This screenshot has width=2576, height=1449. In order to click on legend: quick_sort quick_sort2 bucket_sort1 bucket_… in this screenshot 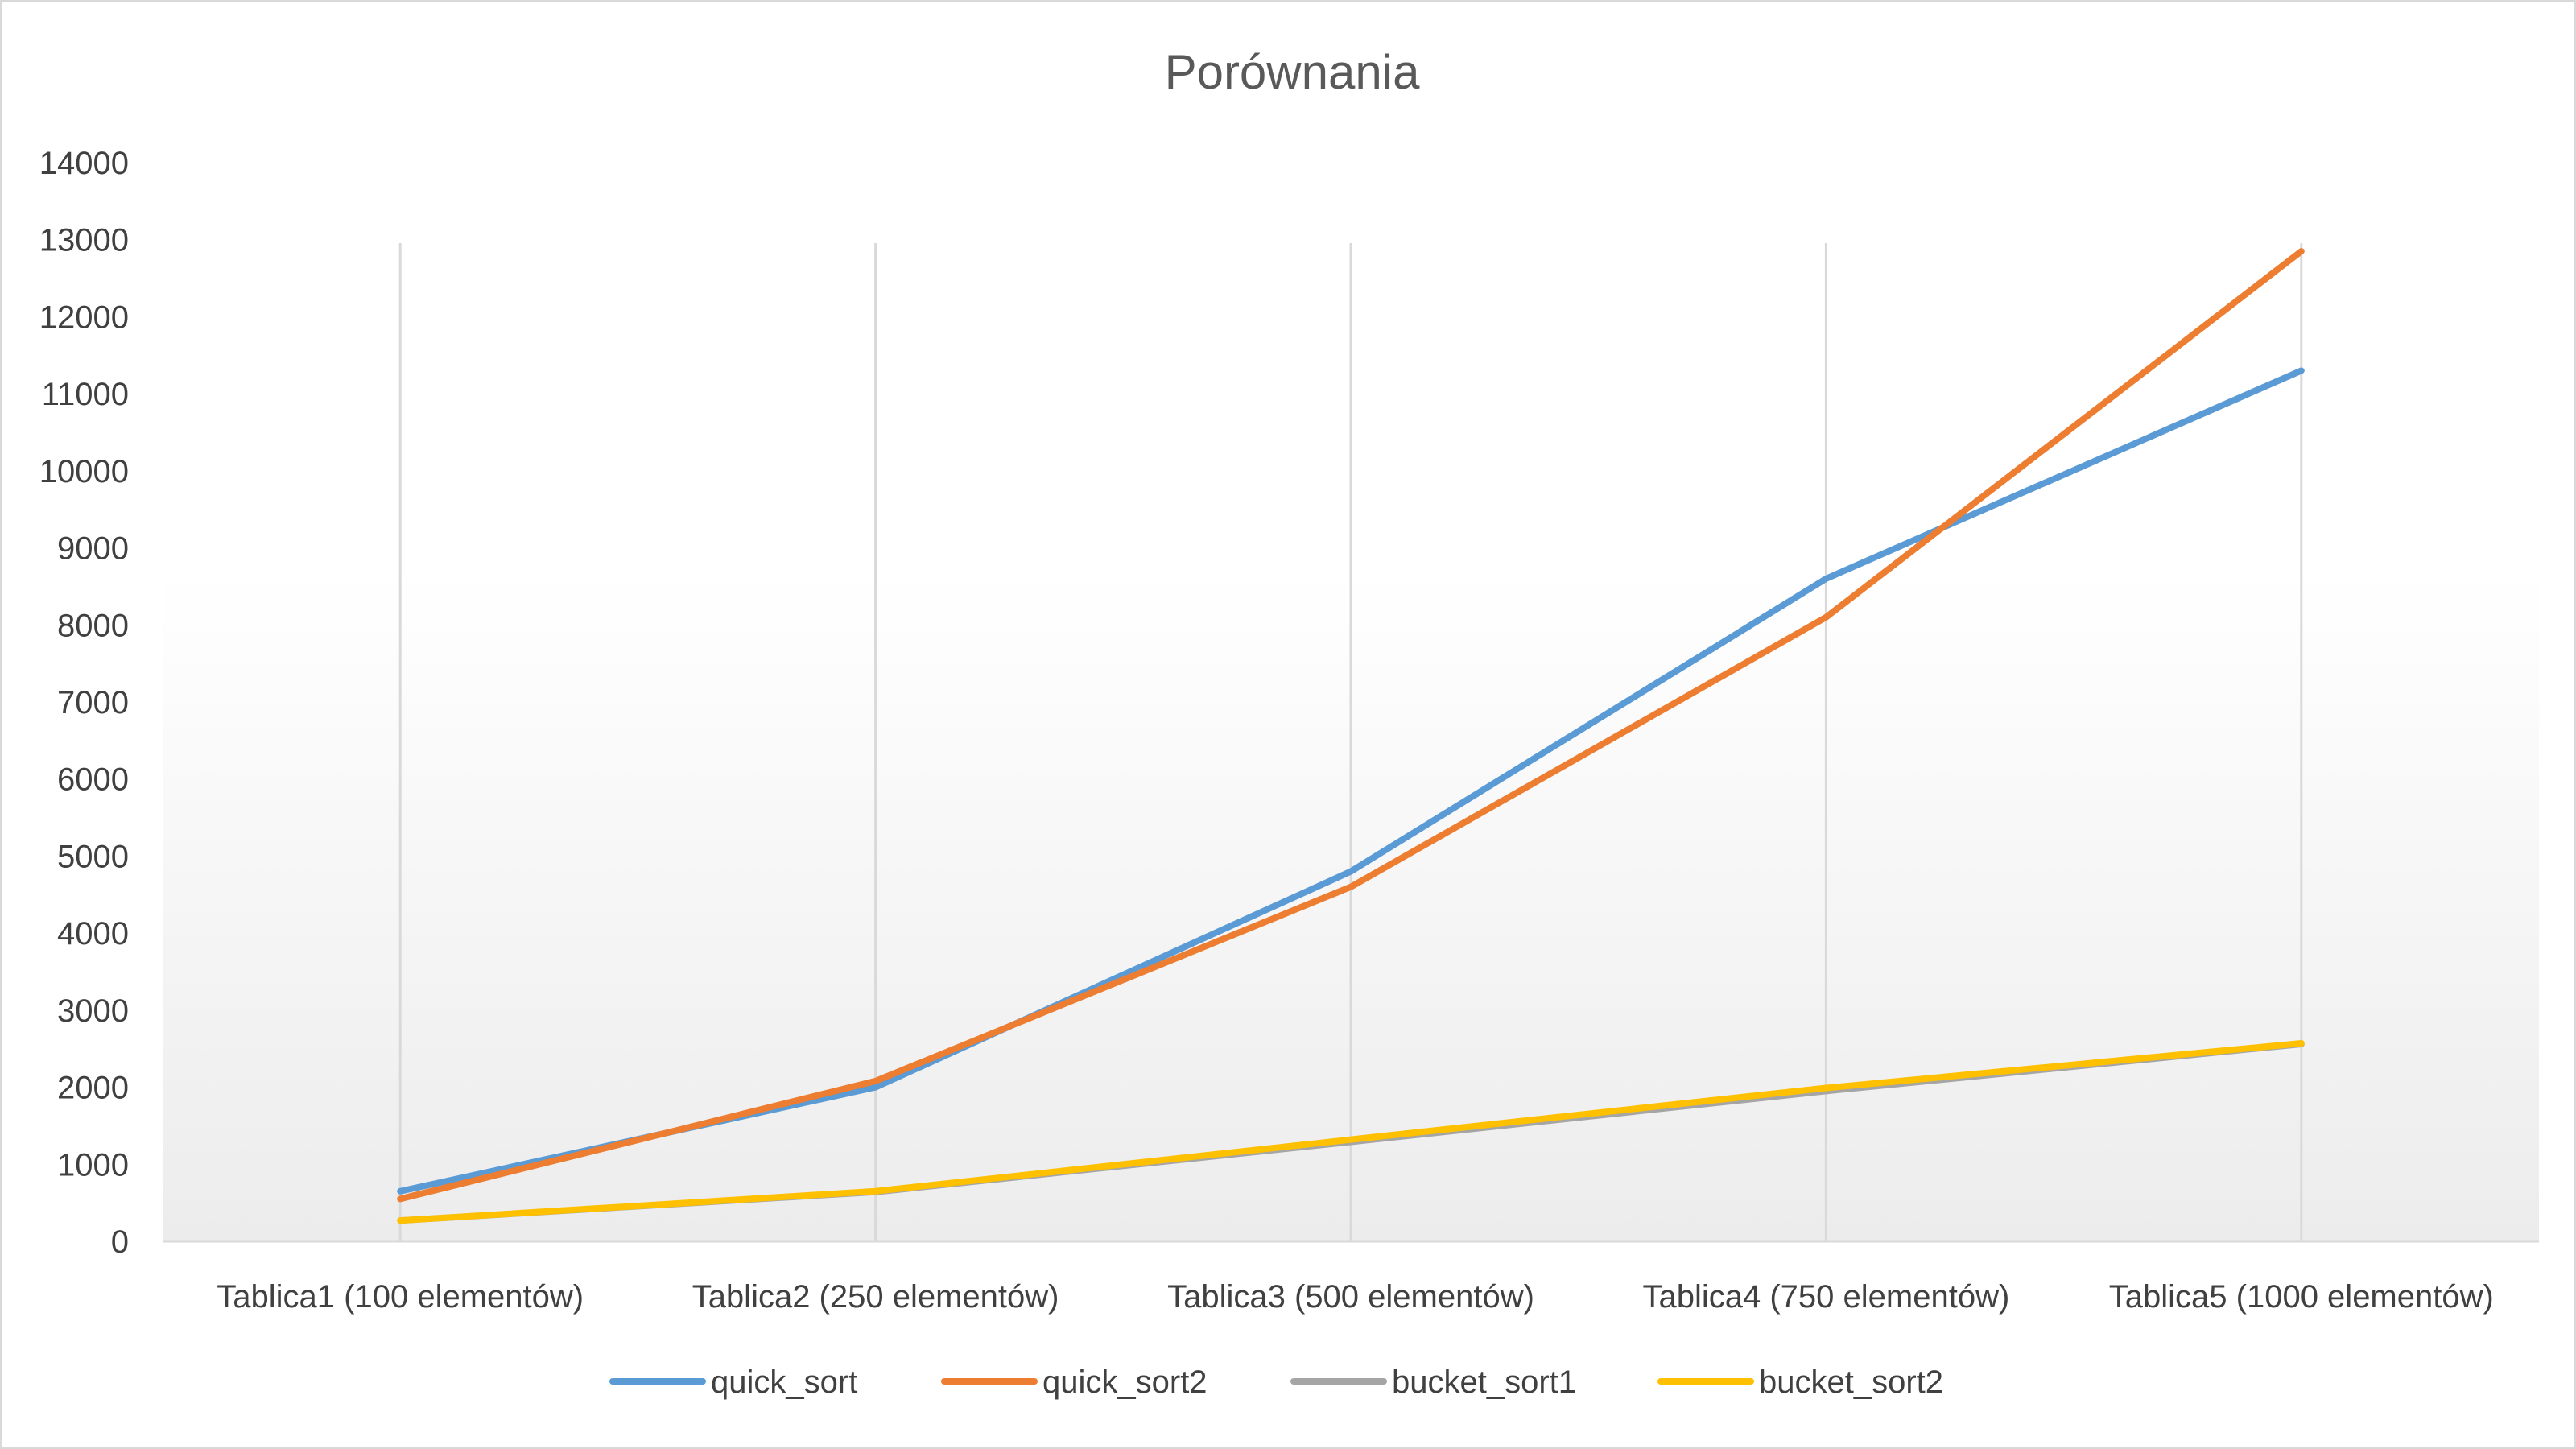, I will do `click(1276, 1382)`.